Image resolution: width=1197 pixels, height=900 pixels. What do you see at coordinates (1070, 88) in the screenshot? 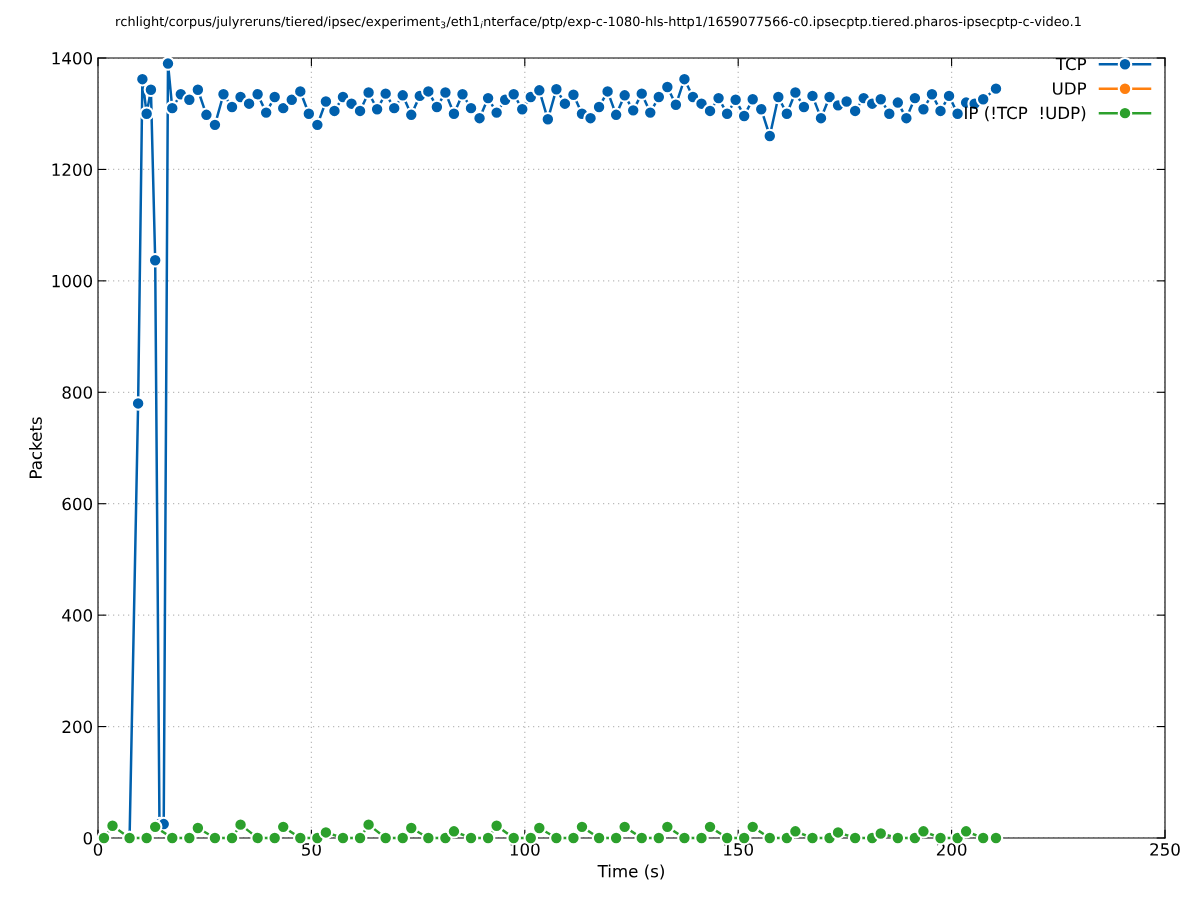
I see `legend-label: UDP` at bounding box center [1070, 88].